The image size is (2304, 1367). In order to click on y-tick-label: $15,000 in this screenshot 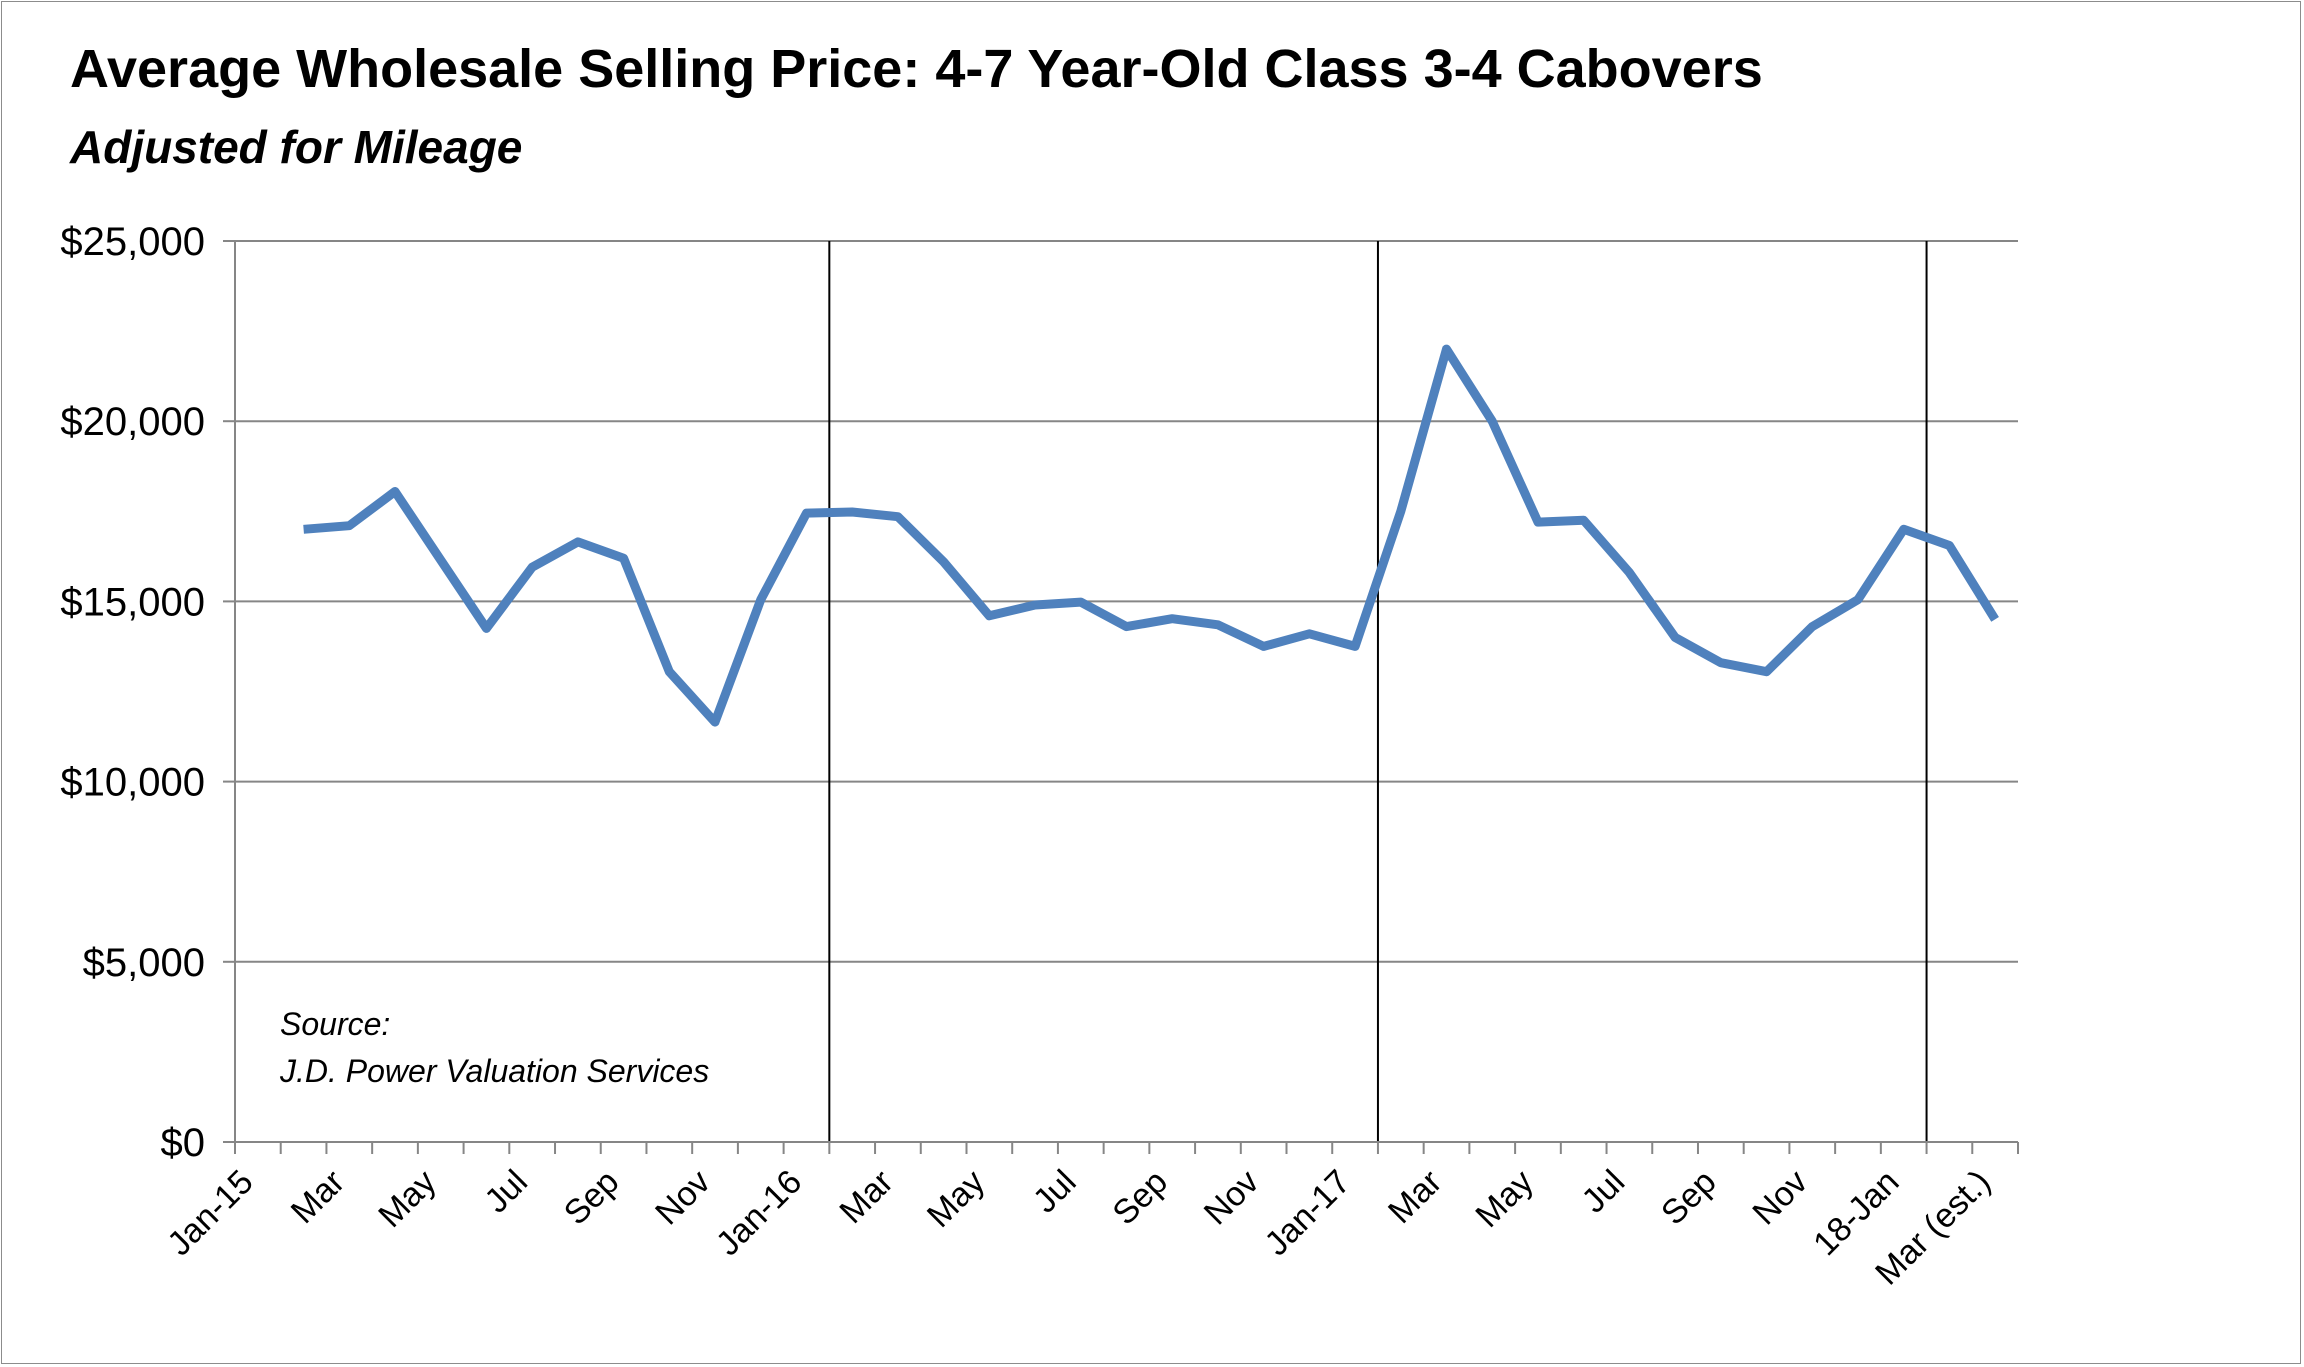, I will do `click(132, 602)`.